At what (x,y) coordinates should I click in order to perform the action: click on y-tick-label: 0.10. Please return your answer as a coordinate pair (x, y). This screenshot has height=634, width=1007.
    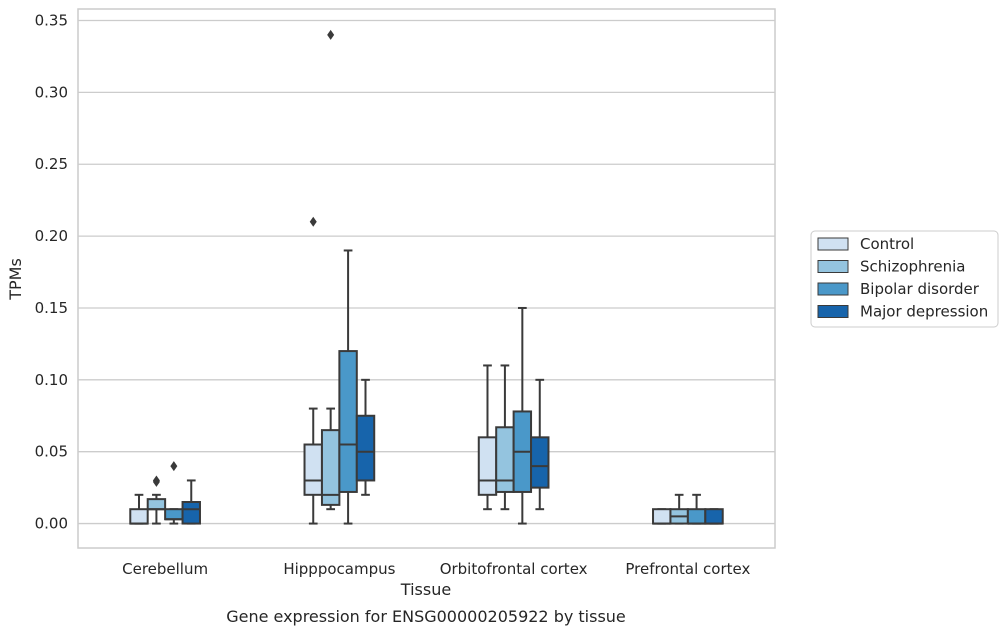
    Looking at the image, I should click on (51, 380).